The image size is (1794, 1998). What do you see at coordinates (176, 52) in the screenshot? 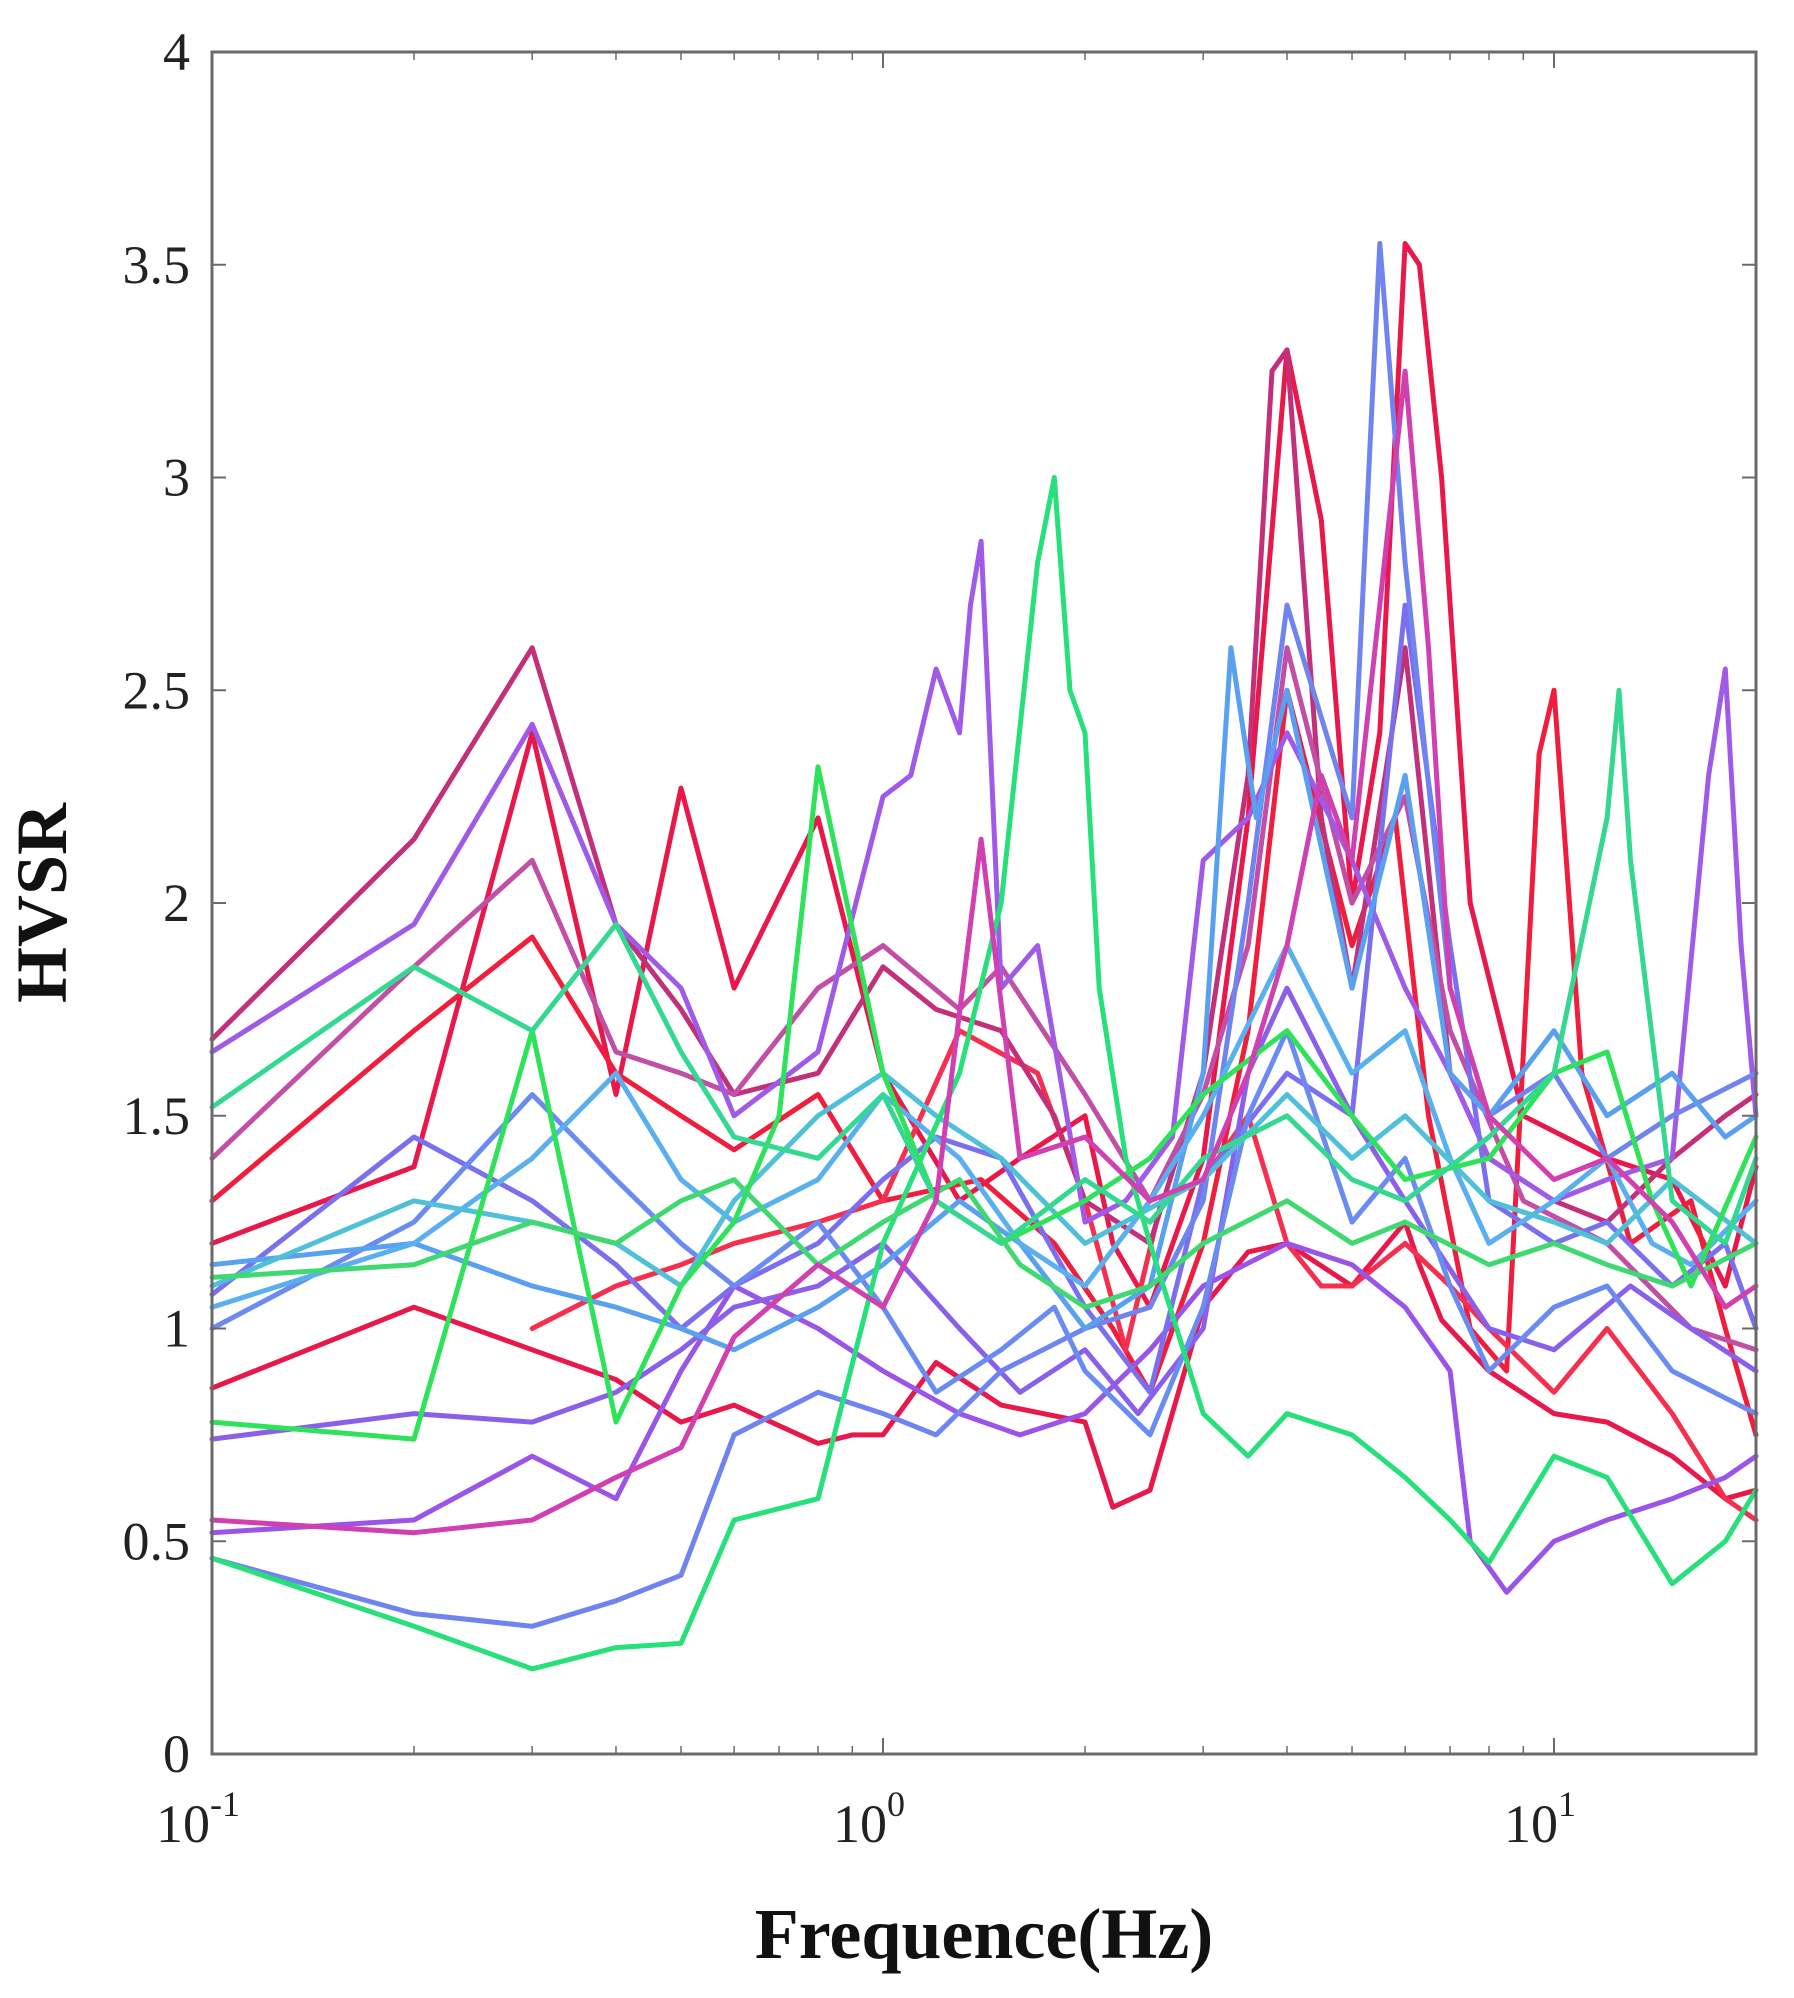
I see `y-tick-label: 4` at bounding box center [176, 52].